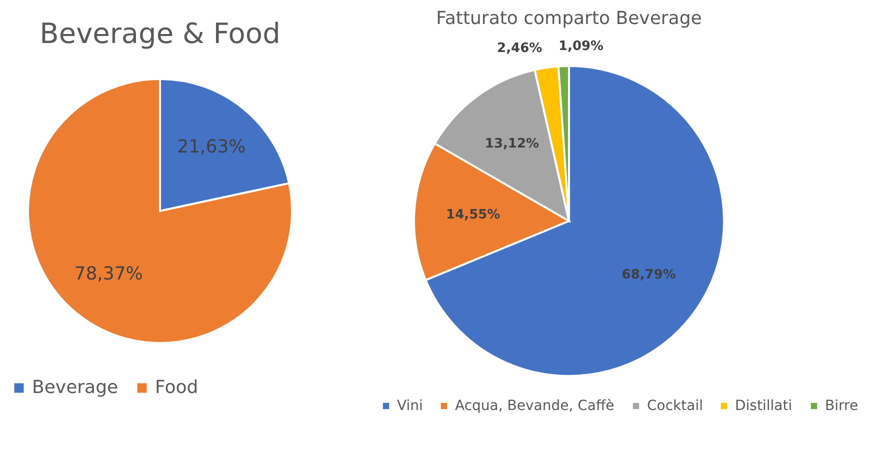 Image resolution: width=880 pixels, height=475 pixels. Describe the element at coordinates (763, 406) in the screenshot. I see `legend-label: Distillati` at that location.